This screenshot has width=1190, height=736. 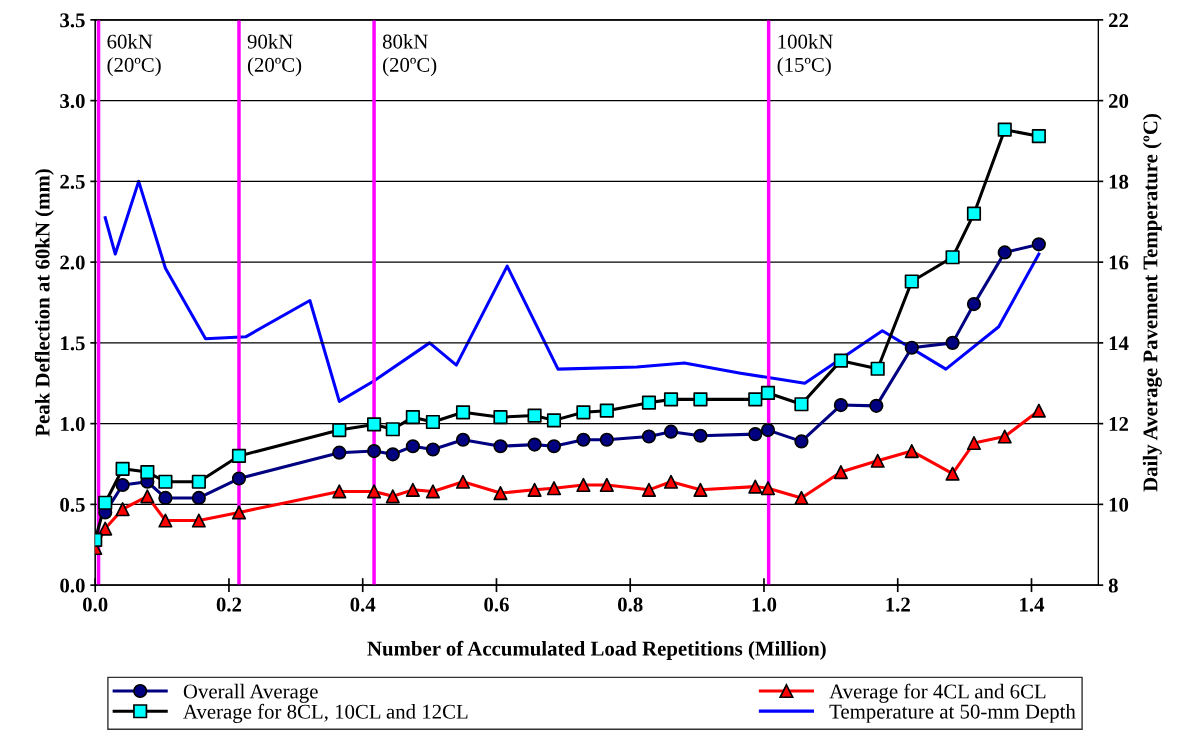 What do you see at coordinates (134, 55) in the screenshot?
I see `ref-line-label: 60kN (20ºC)` at bounding box center [134, 55].